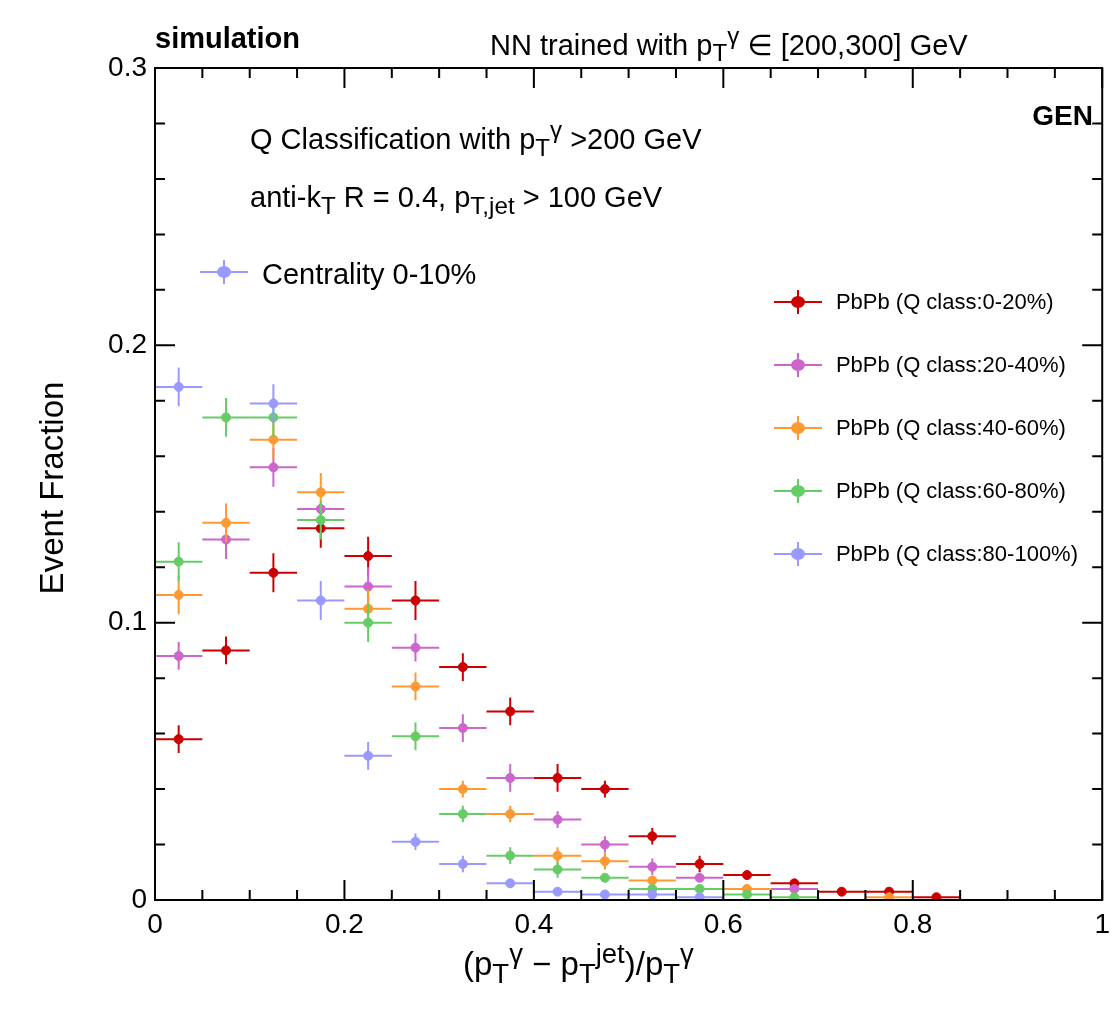 This screenshot has height=1013, width=1118. Describe the element at coordinates (956, 553) in the screenshot. I see `legend-label: PbPb (Q class:80-100%)` at that location.